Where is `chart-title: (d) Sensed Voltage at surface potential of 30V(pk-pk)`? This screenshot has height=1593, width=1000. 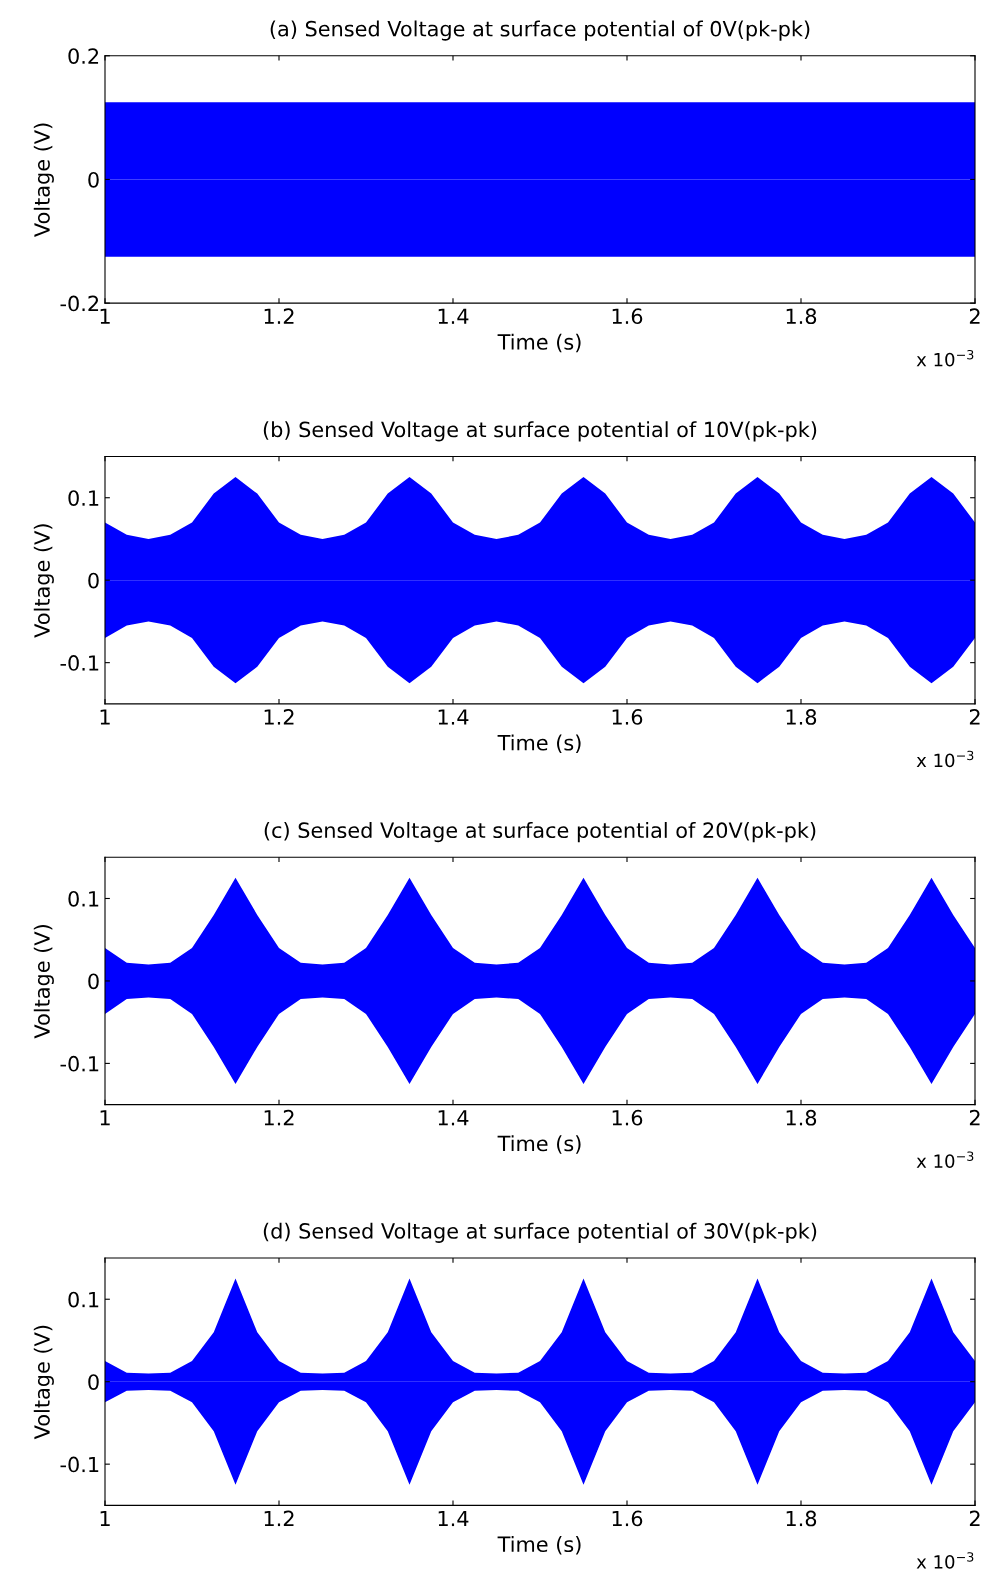
chart-title: (d) Sensed Voltage at surface potential of 30V(pk-pk) is located at coordinates (540, 1232).